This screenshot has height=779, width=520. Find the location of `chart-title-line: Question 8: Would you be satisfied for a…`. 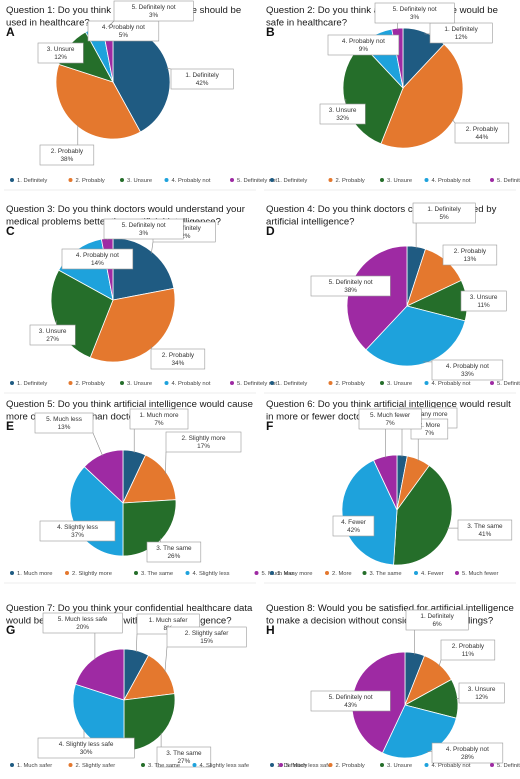

chart-title-line: Question 8: Would you be satisfied for a… is located at coordinates (390, 608).